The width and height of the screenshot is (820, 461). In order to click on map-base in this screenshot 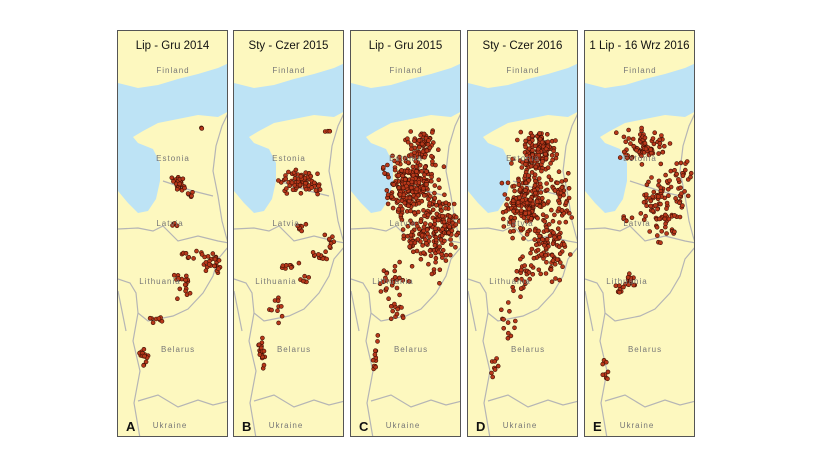, I will do `click(405, 249)`.